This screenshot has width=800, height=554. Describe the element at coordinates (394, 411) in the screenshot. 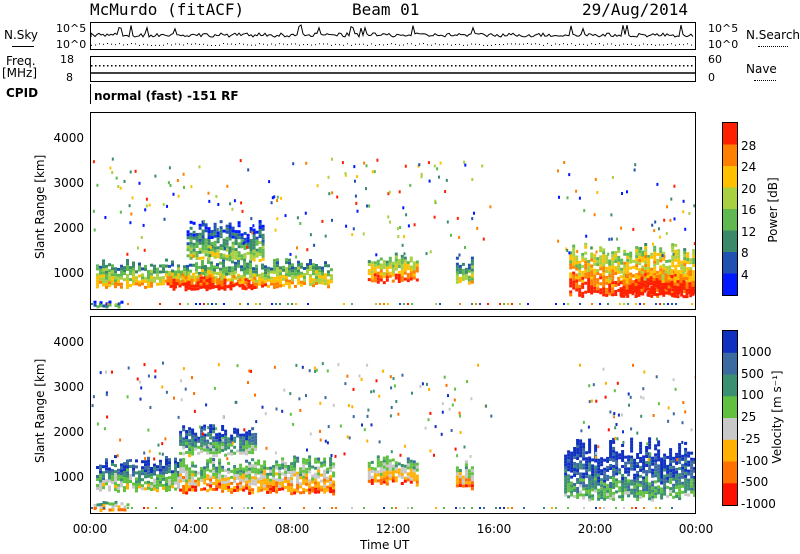

I see `velocity-scatter` at that location.